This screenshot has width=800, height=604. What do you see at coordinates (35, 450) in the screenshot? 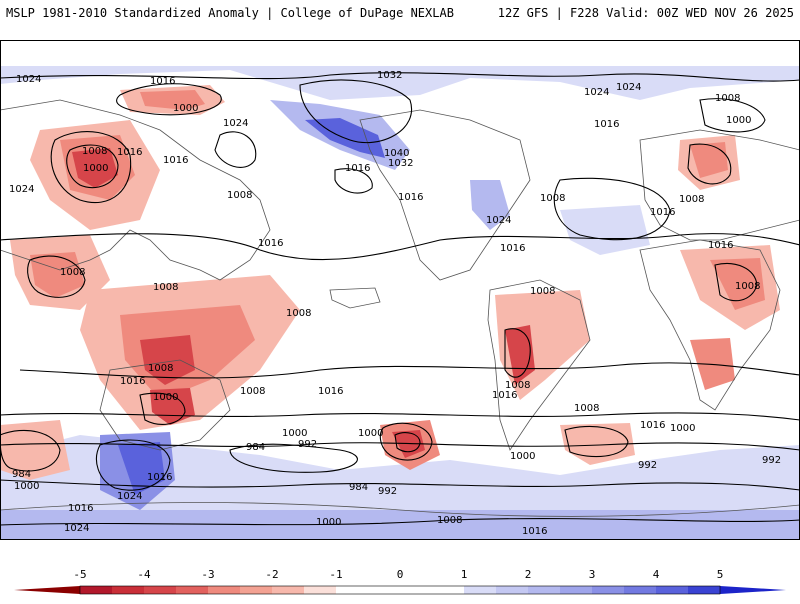
I see `south-indian-low-anomaly` at bounding box center [35, 450].